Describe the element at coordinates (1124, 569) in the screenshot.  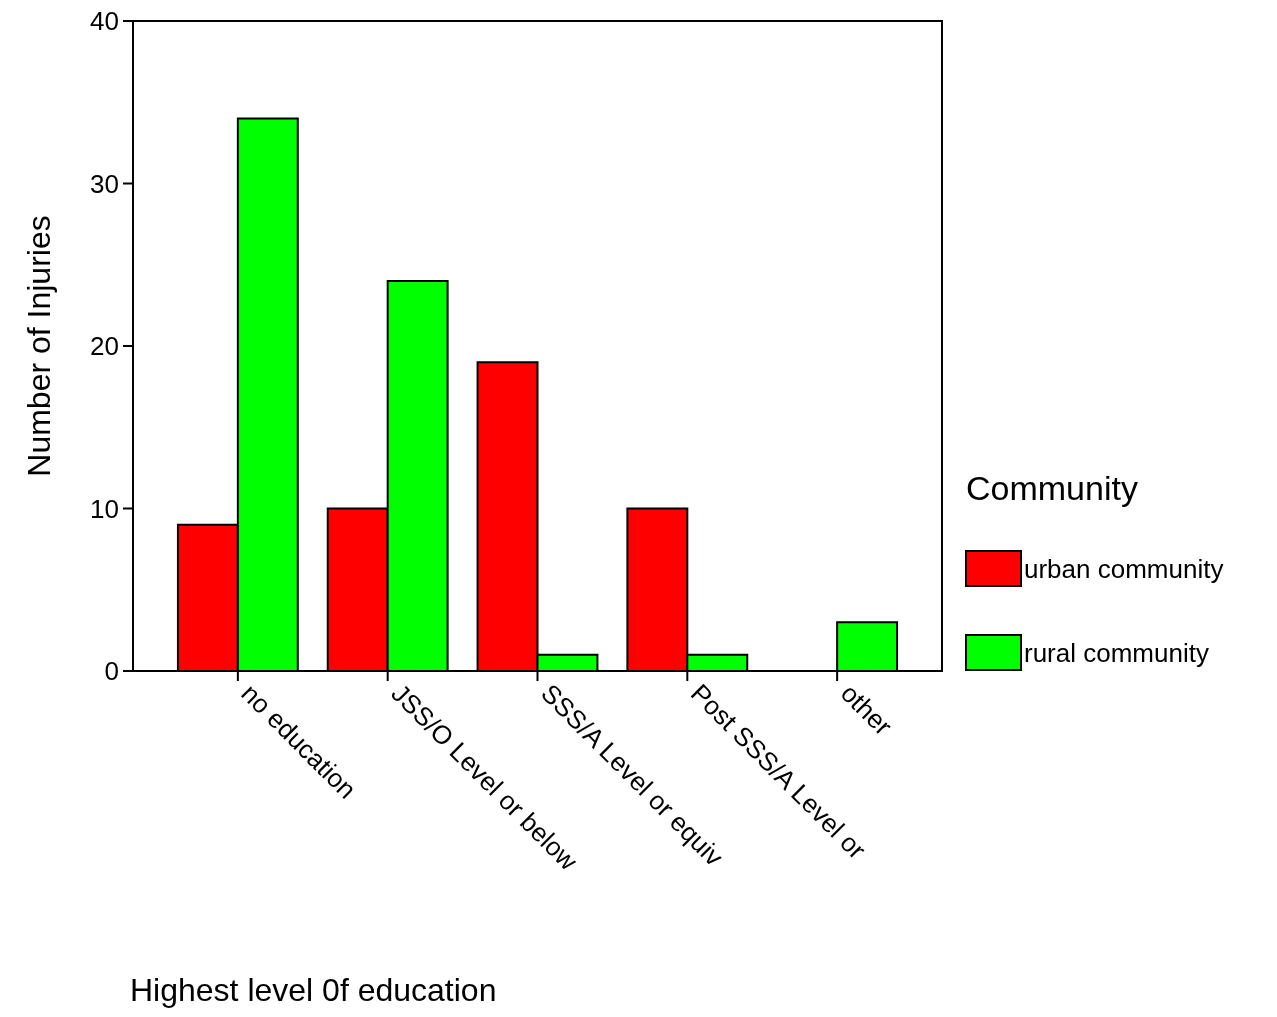
I see `legend-label: urban community` at that location.